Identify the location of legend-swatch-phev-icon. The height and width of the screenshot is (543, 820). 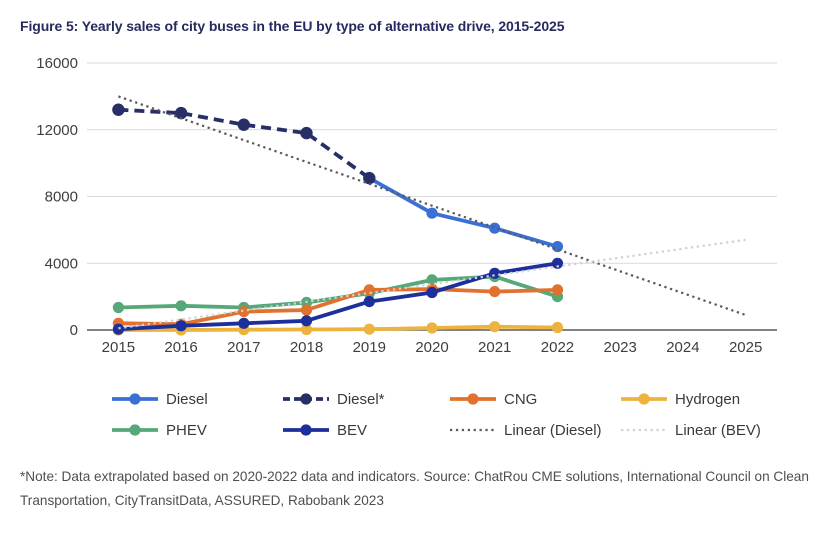
(135, 430).